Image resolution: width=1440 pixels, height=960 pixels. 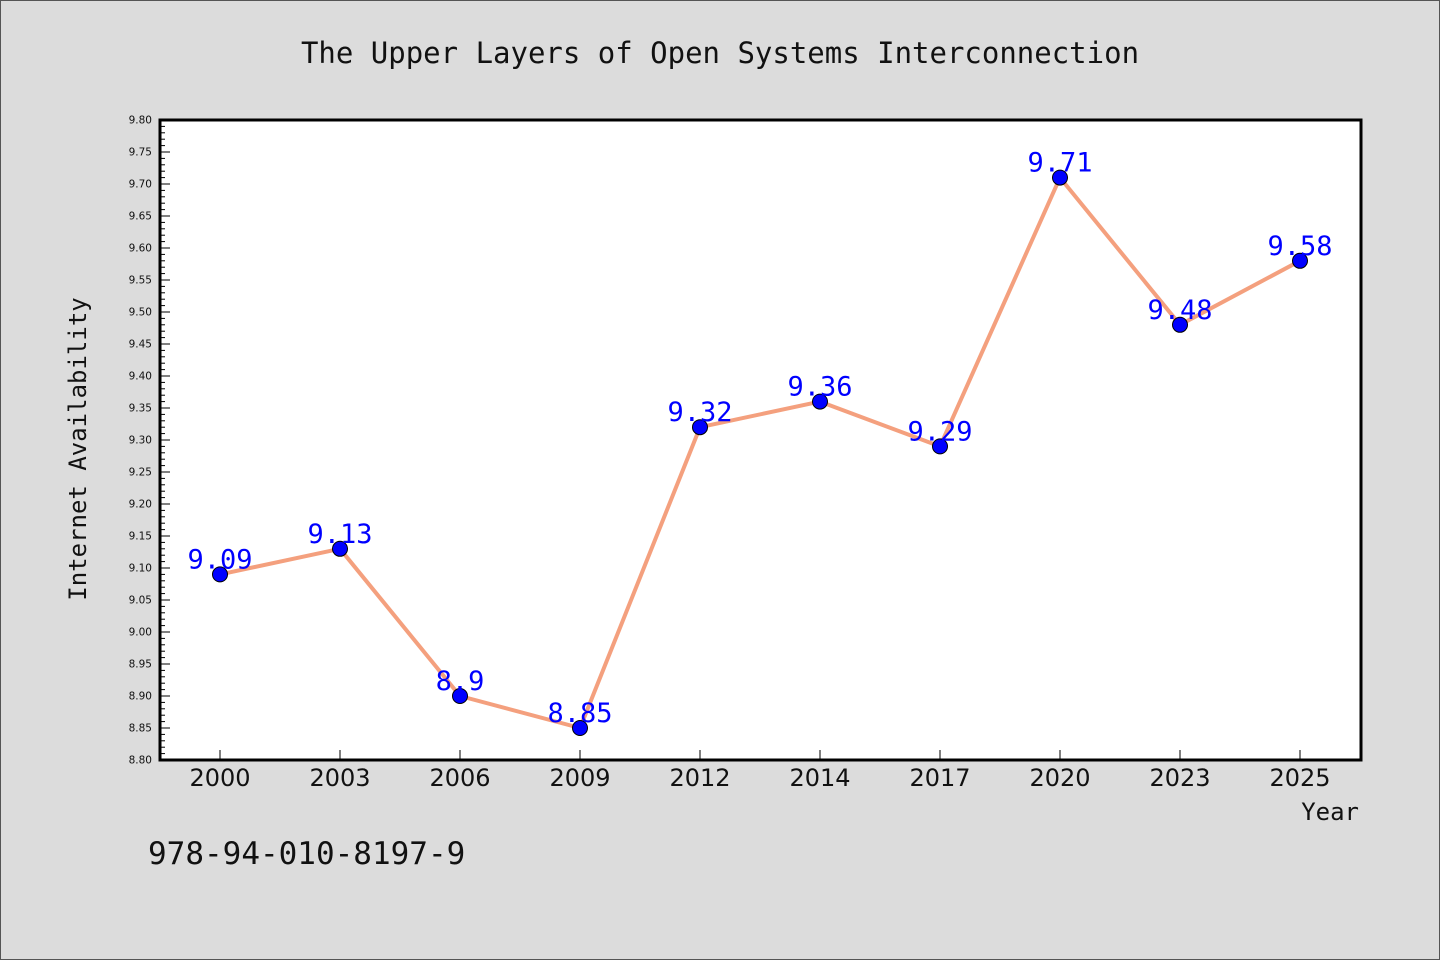 I want to click on x-tick-label: 2000, so click(x=219, y=778).